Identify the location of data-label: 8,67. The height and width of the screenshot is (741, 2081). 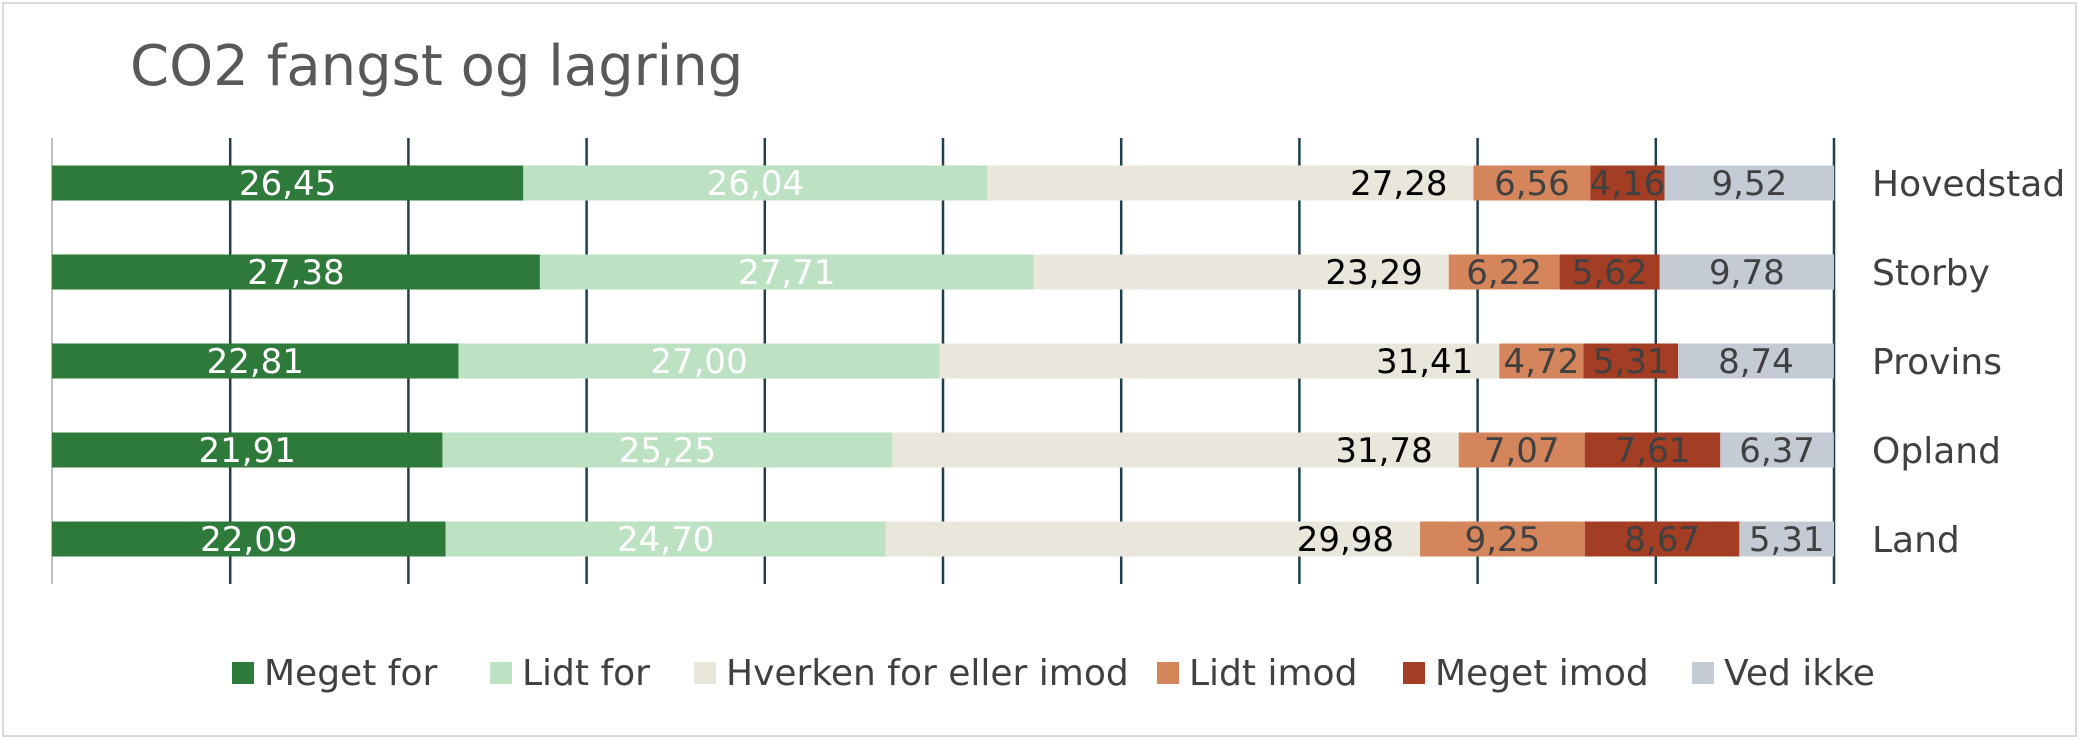
(1662, 540).